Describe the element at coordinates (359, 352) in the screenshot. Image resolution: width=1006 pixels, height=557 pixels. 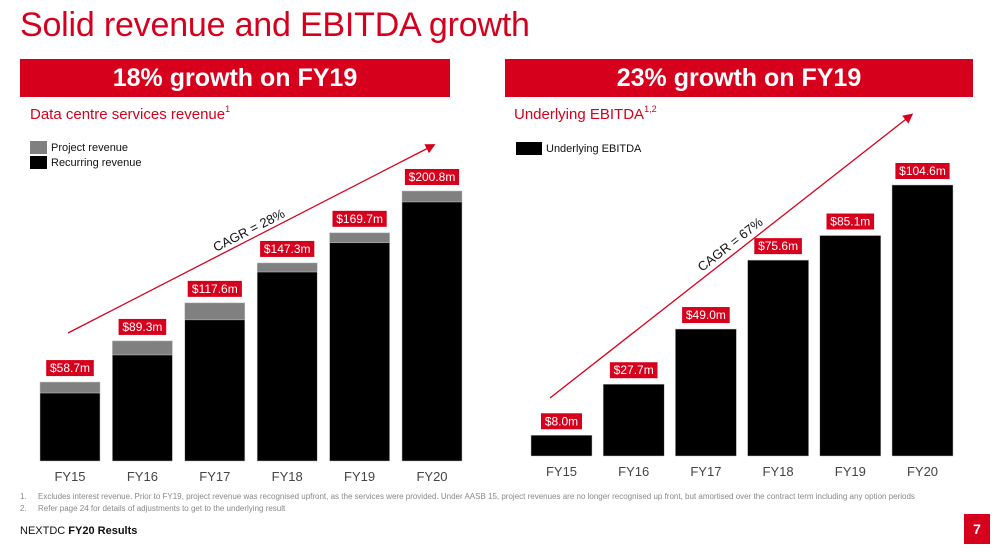
I see `bar-recurring-revenue-fy19` at that location.